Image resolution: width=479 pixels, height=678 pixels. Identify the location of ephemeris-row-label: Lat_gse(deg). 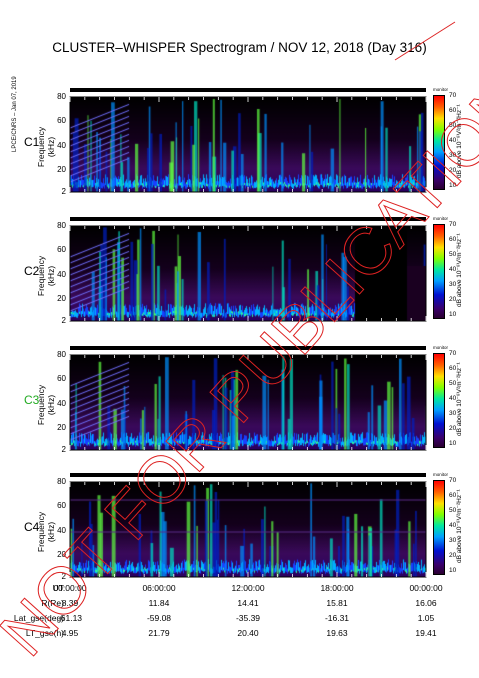
(38, 618).